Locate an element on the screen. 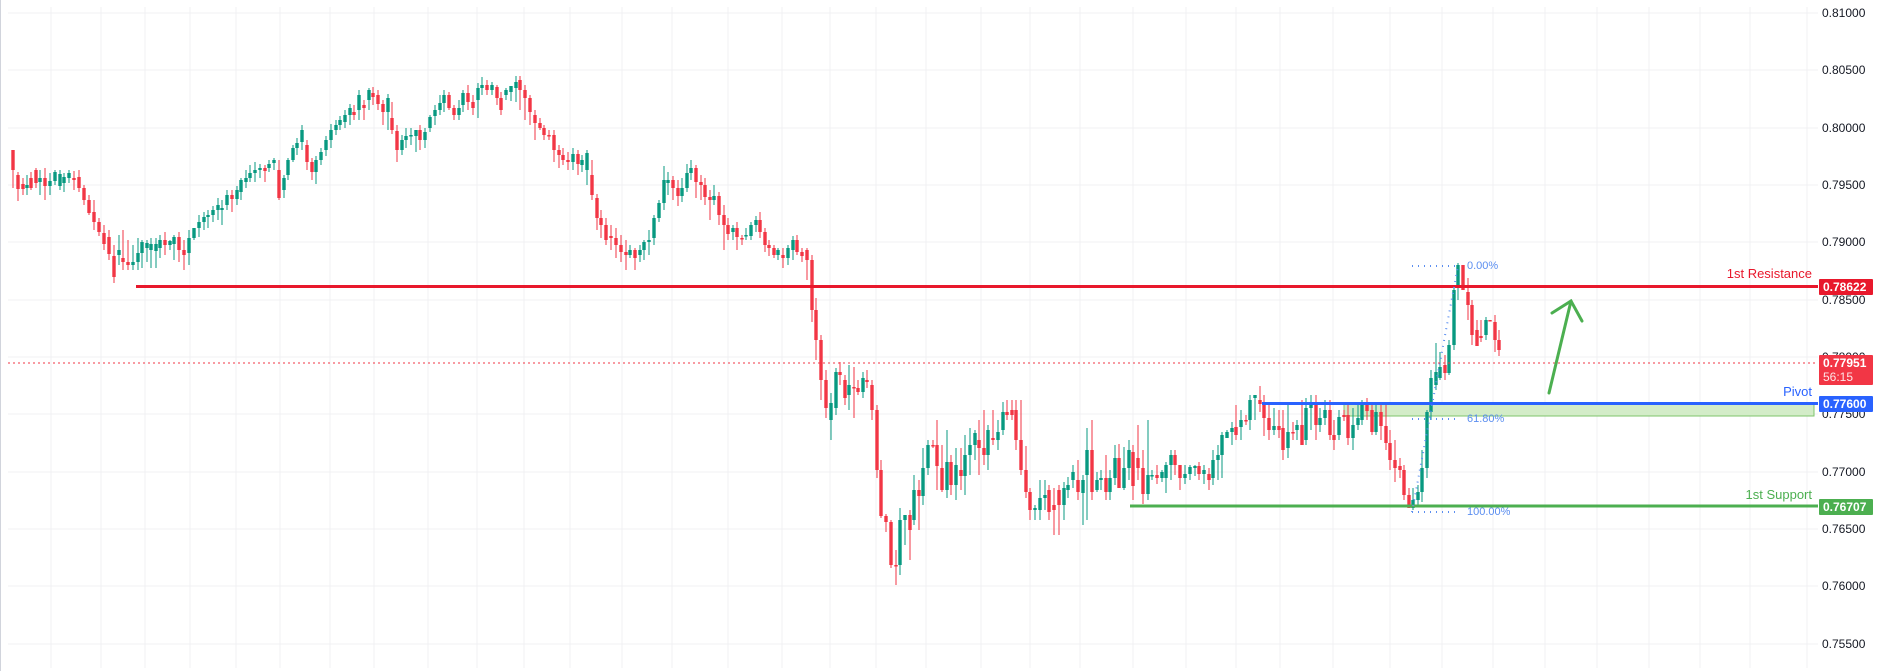  support-price-tag: 0.76707 is located at coordinates (1846, 507).